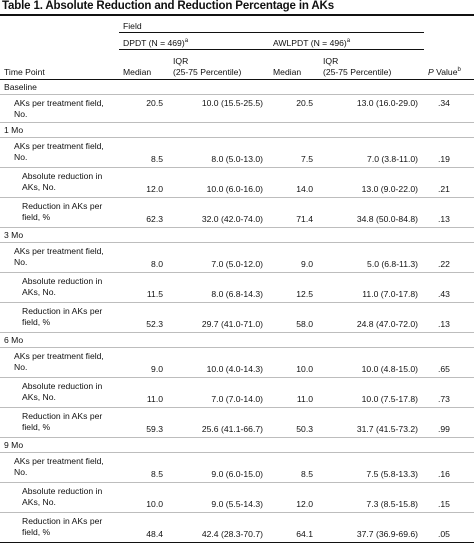  I want to click on section-row: 9 Mo, so click(237, 445).